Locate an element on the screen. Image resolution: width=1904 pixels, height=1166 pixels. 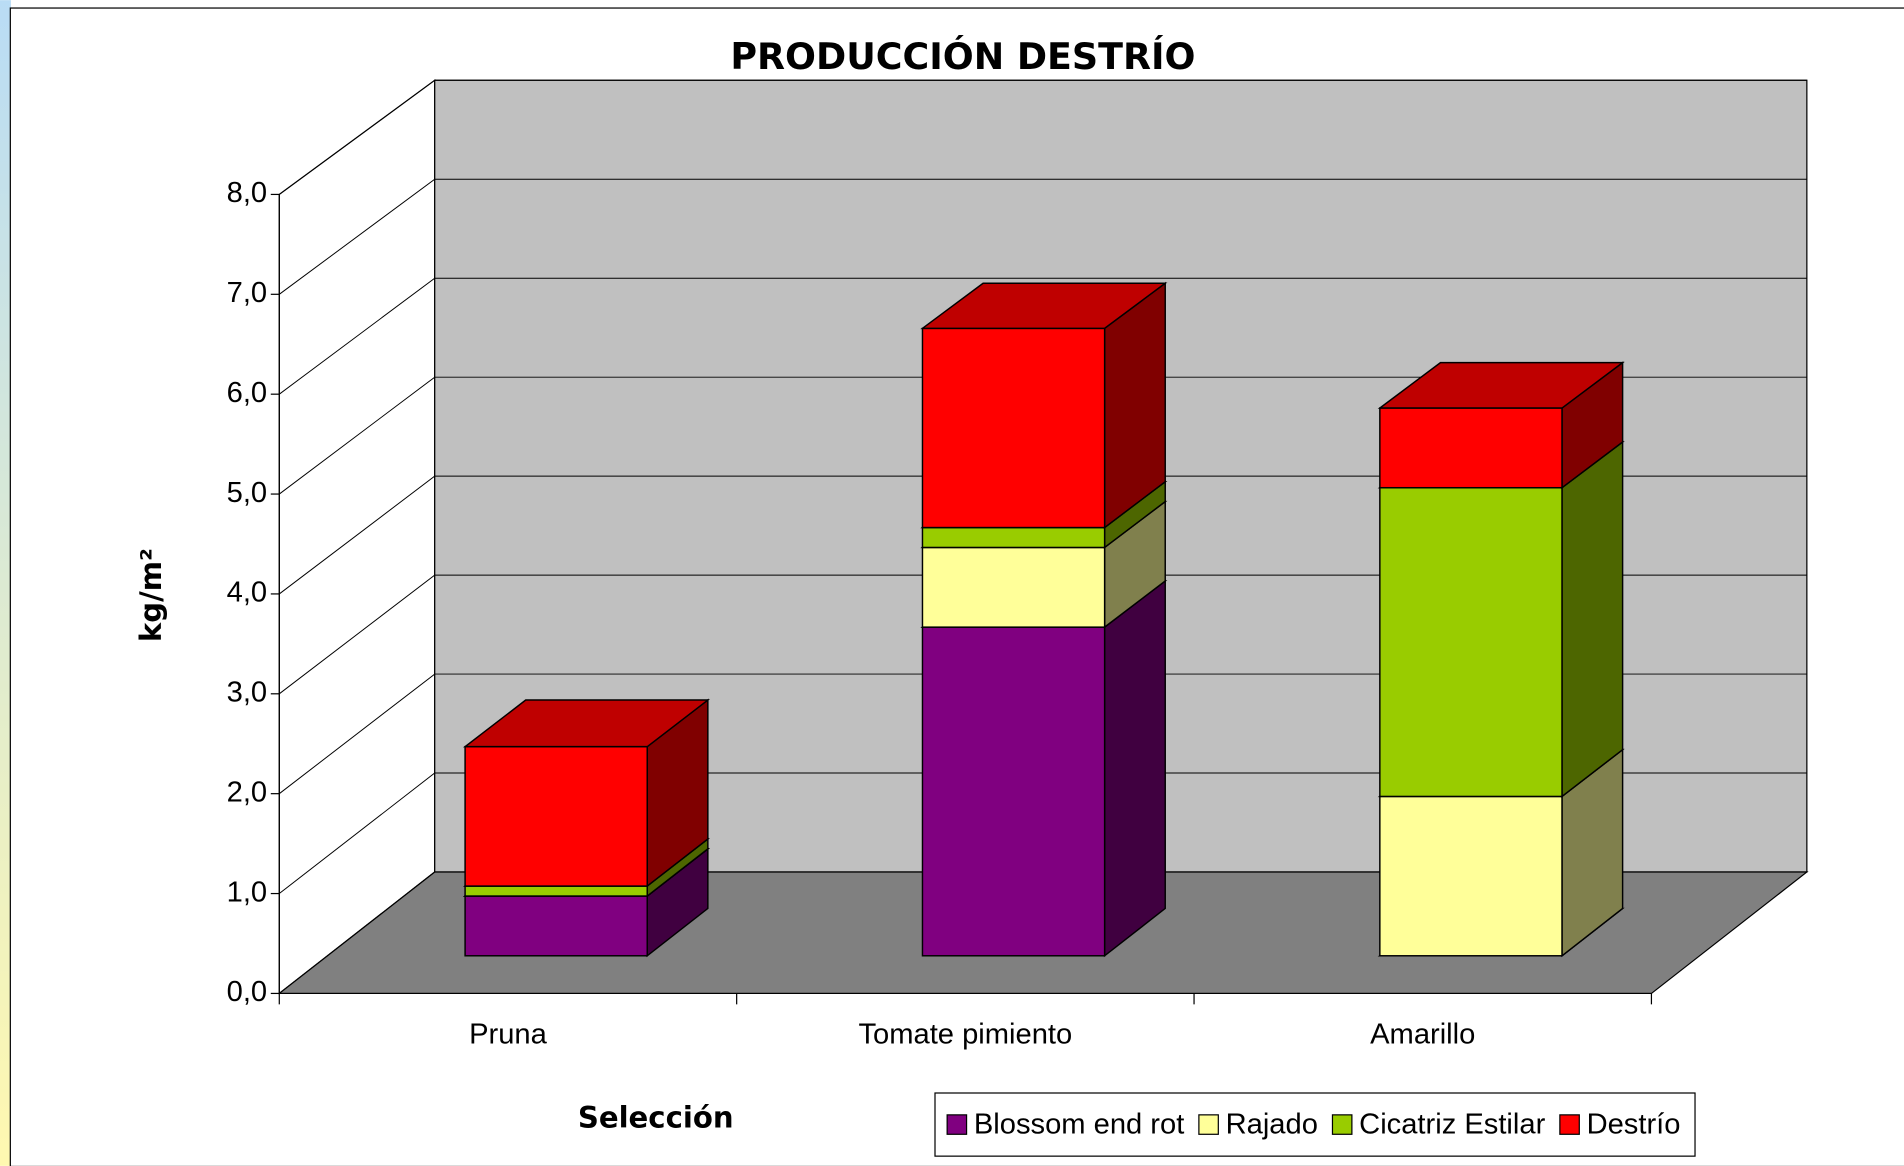
y-tick-label: 7,0 is located at coordinates (247, 293).